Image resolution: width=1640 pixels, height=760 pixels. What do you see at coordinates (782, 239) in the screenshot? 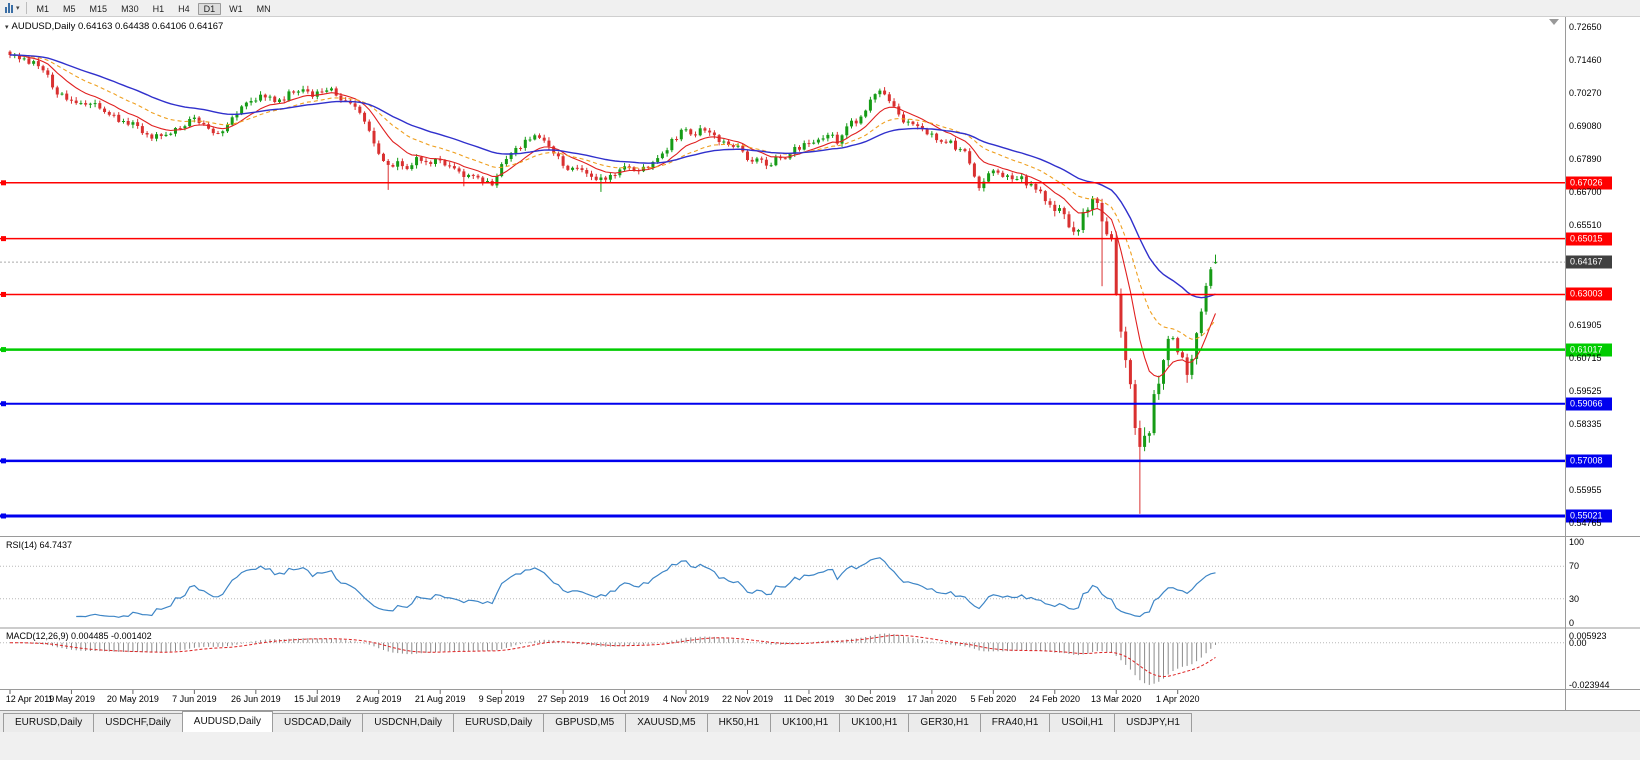
I see `hline-0.65015` at bounding box center [782, 239].